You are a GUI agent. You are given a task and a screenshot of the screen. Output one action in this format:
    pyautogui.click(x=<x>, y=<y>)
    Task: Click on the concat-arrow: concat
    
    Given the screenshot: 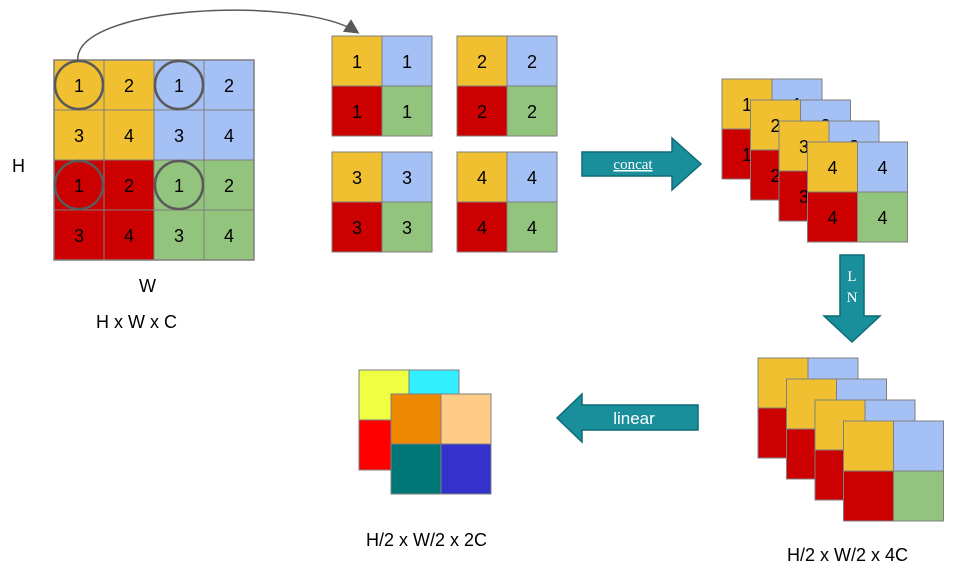 What is the action you would take?
    pyautogui.click(x=642, y=164)
    